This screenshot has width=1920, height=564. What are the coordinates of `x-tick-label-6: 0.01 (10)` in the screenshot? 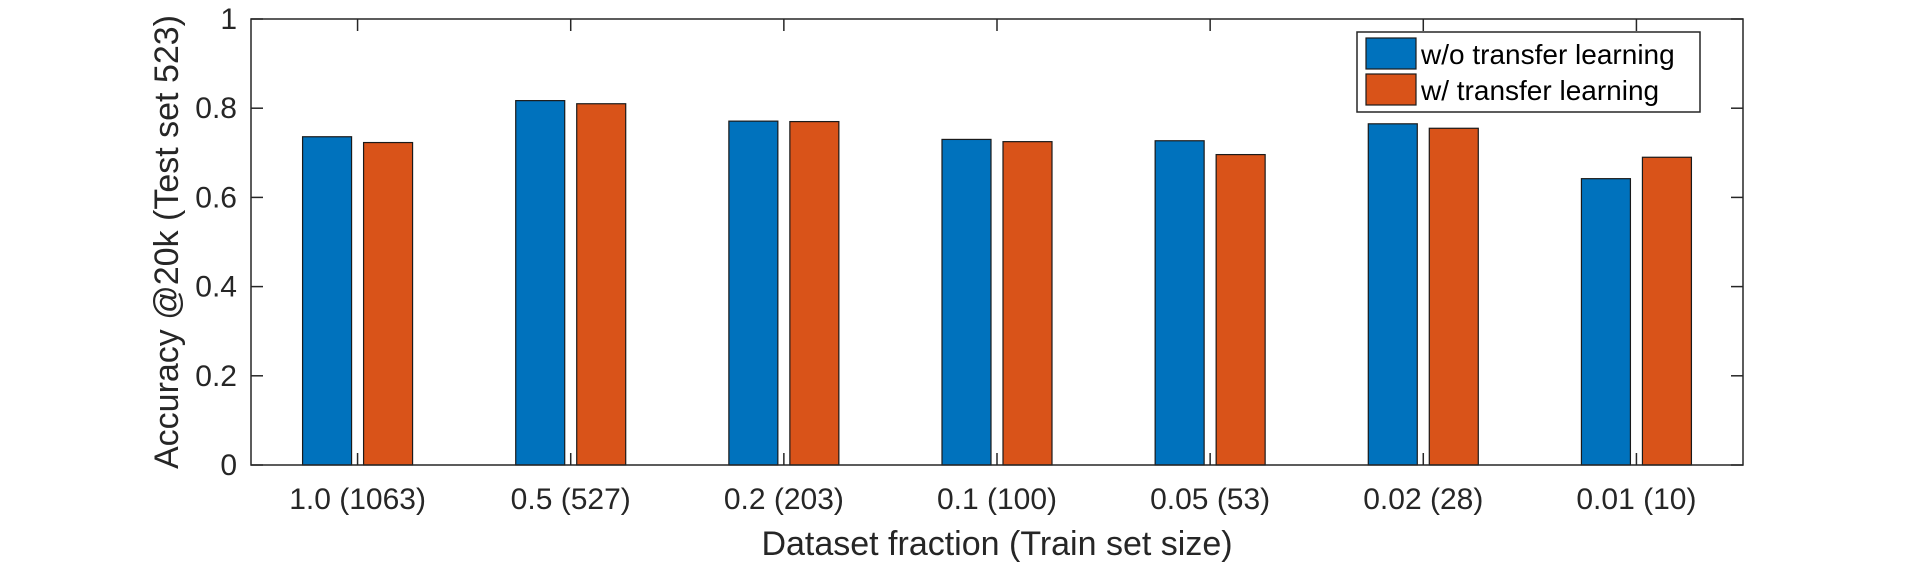 It's located at (1636, 499).